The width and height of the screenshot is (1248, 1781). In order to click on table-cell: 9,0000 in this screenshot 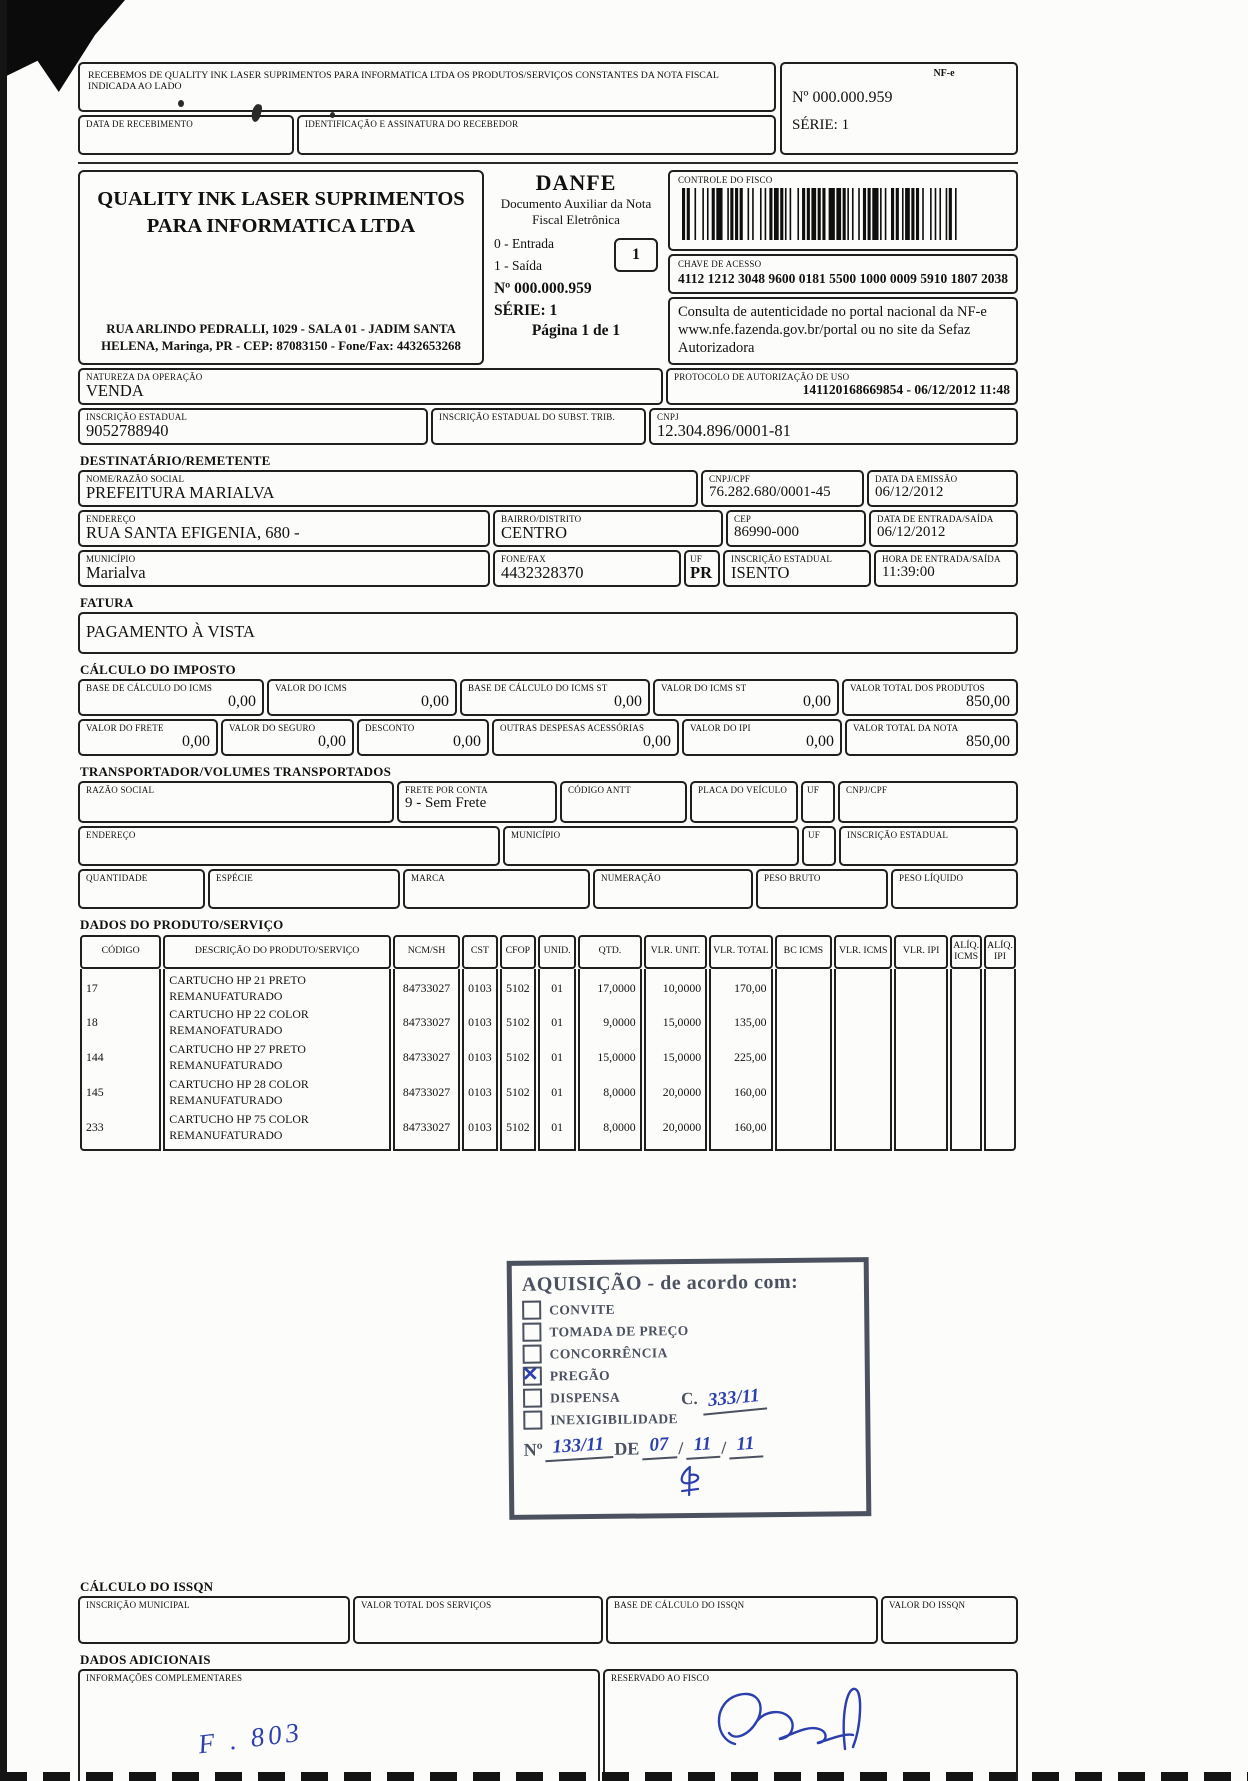, I will do `click(610, 1023)`.